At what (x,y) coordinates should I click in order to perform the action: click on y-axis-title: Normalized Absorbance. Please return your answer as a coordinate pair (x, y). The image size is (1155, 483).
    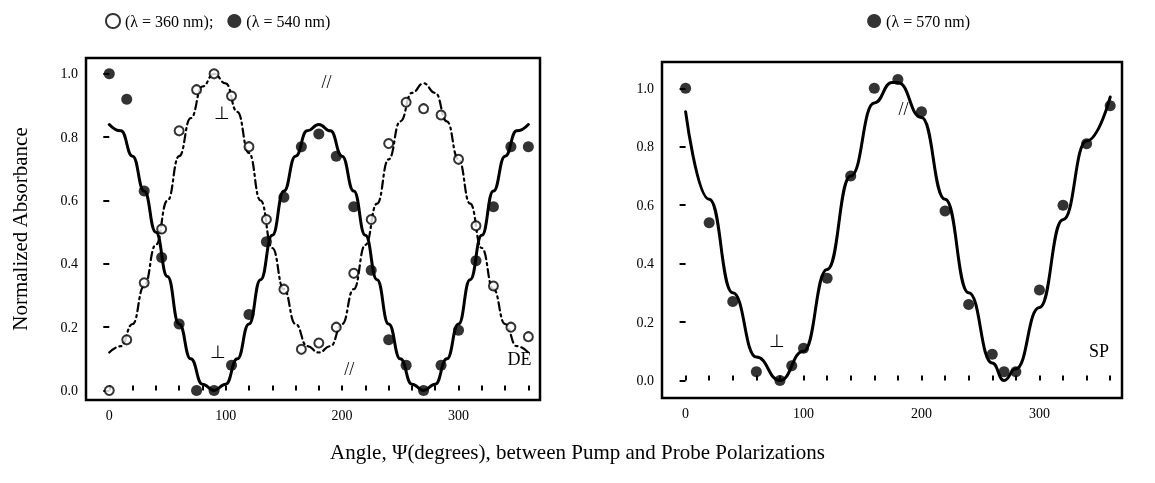
    Looking at the image, I should click on (19, 229).